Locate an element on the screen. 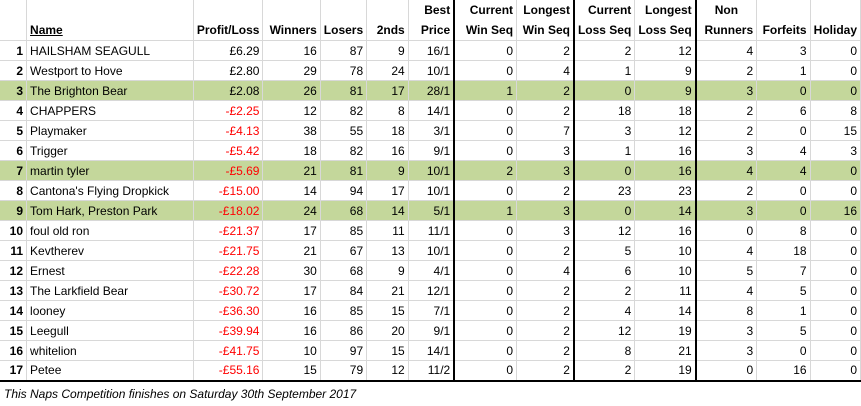 The height and width of the screenshot is (406, 861). longest-win-seq-cell: 4 is located at coordinates (545, 70).